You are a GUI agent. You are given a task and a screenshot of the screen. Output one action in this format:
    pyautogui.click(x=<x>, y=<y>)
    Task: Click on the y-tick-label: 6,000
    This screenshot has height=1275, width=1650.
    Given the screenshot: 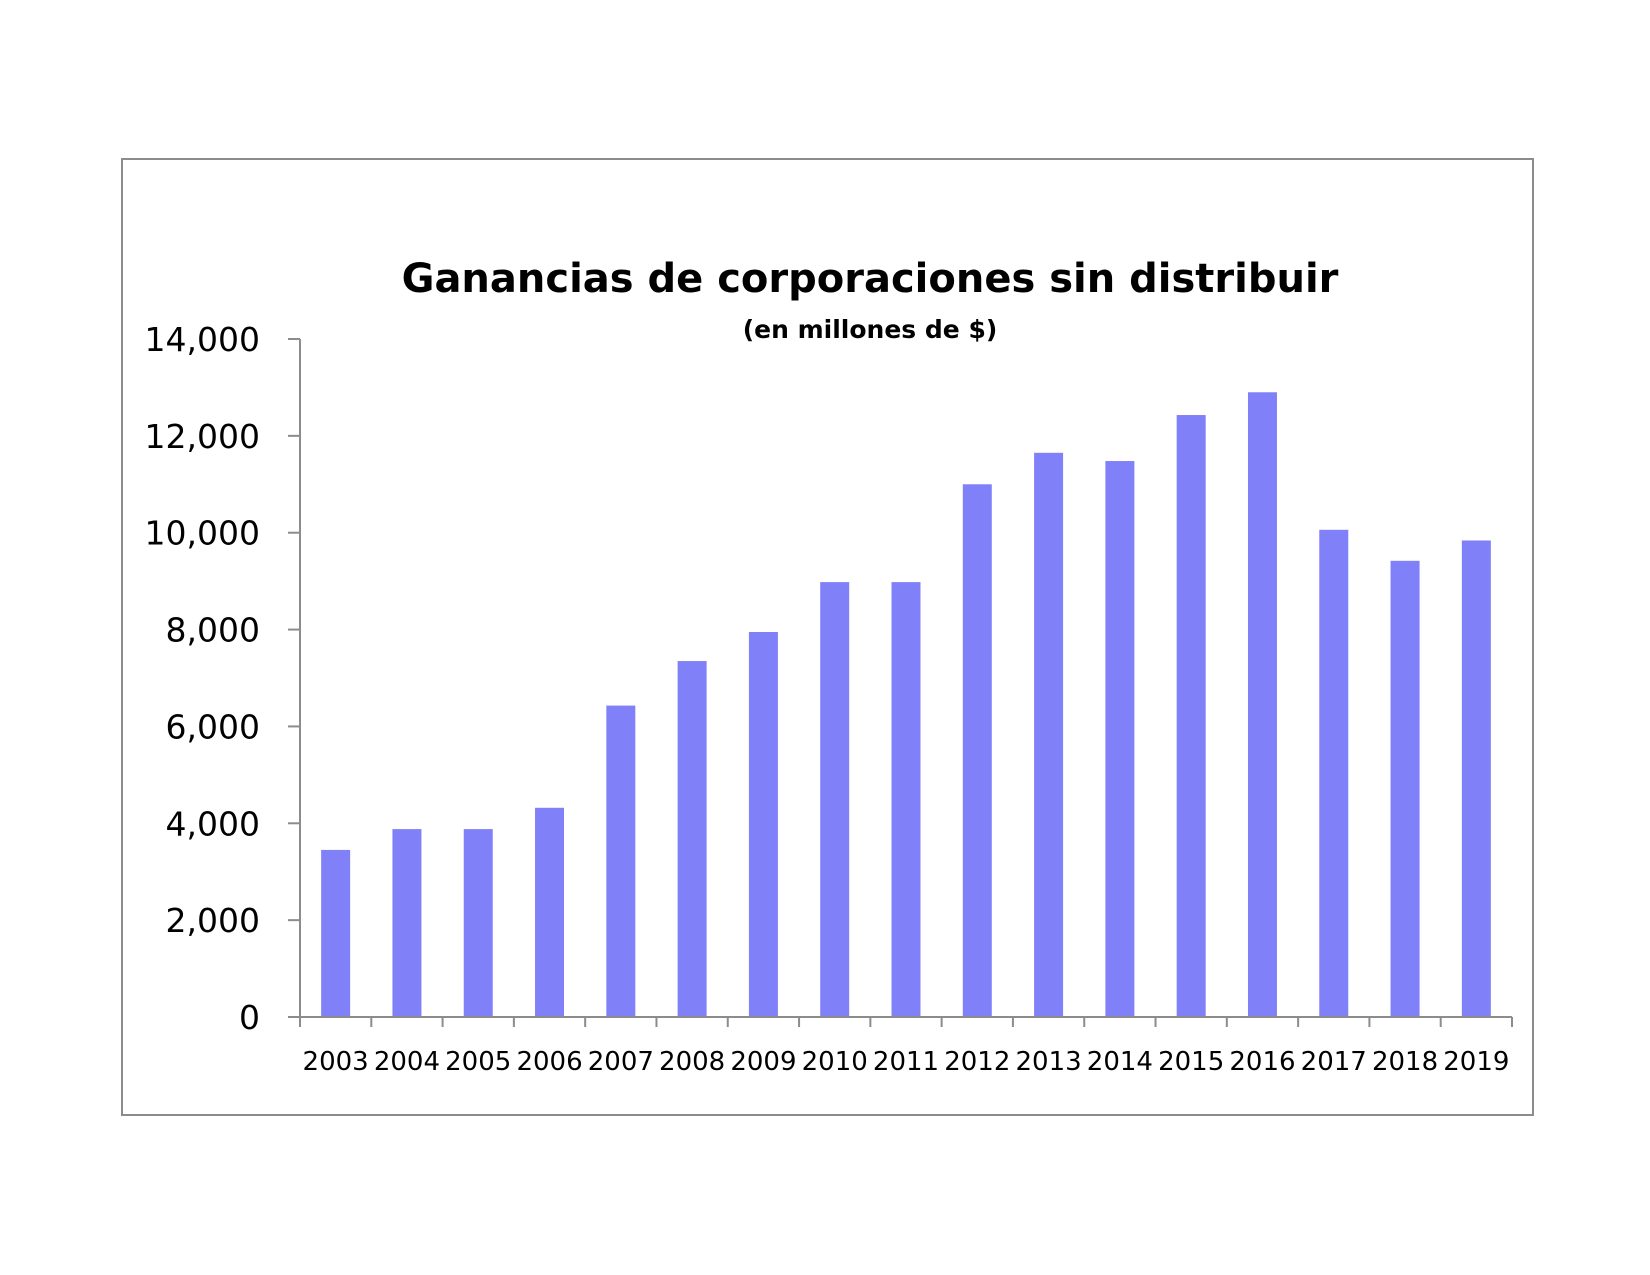 What is the action you would take?
    pyautogui.click(x=213, y=726)
    